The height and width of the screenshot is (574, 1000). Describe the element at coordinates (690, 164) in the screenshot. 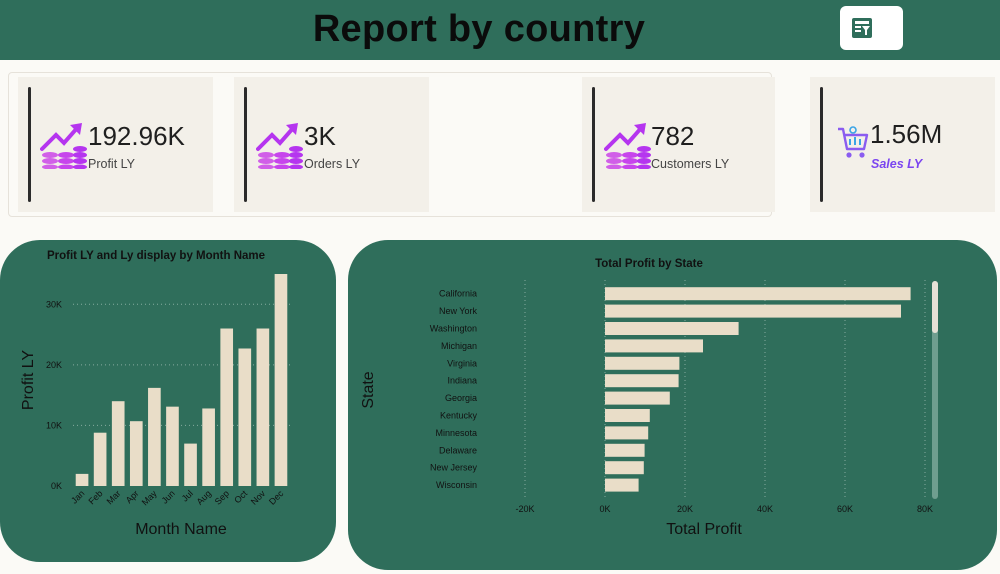

I see `kpi-label: Customers LY` at that location.